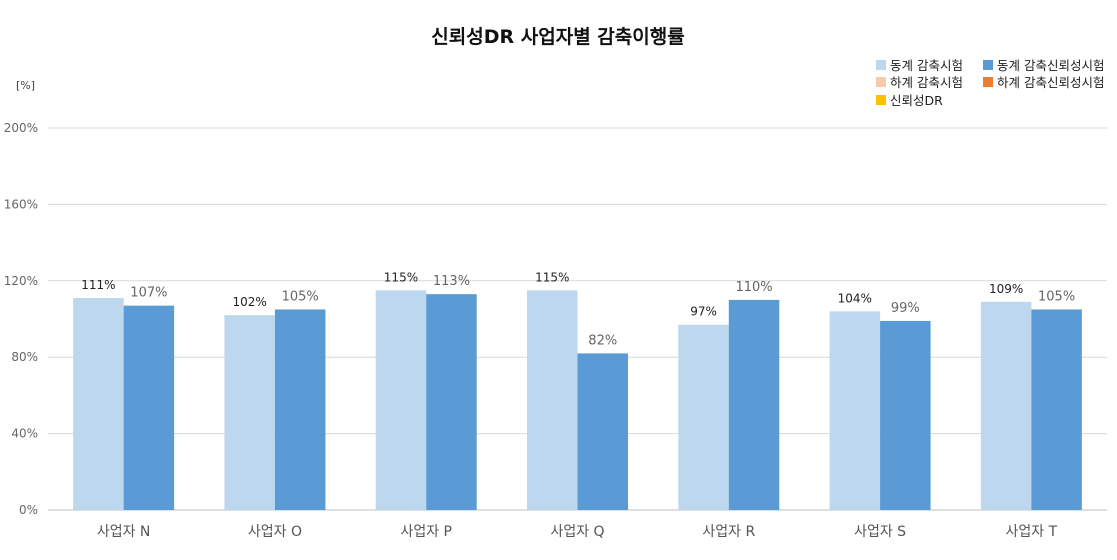  Describe the element at coordinates (21, 204) in the screenshot. I see `y-tick-label: 160%` at that location.